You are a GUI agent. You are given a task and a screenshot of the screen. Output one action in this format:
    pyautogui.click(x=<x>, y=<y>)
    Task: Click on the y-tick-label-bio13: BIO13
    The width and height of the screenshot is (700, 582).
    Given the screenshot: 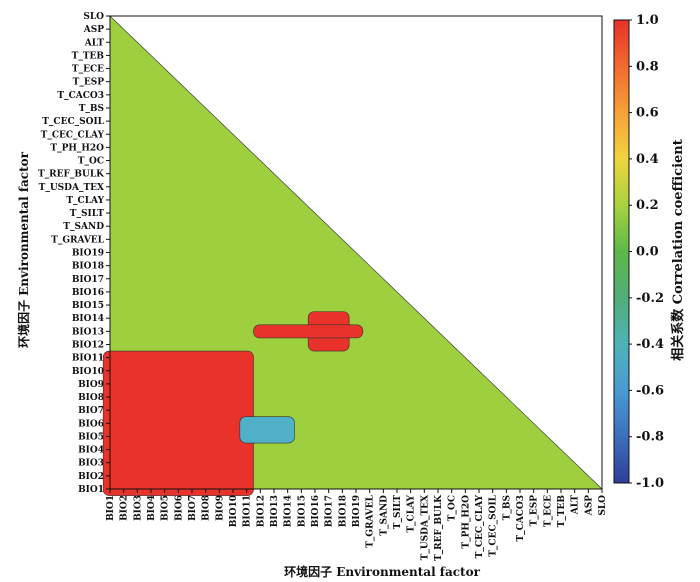 What is the action you would take?
    pyautogui.click(x=88, y=332)
    